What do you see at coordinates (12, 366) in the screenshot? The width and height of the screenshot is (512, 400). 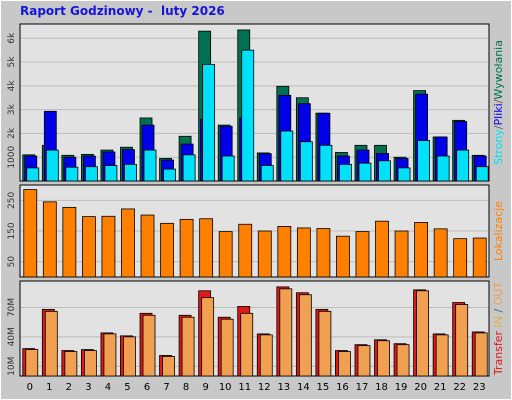 I see `transfer-ytick-label: 10M` at bounding box center [12, 366].